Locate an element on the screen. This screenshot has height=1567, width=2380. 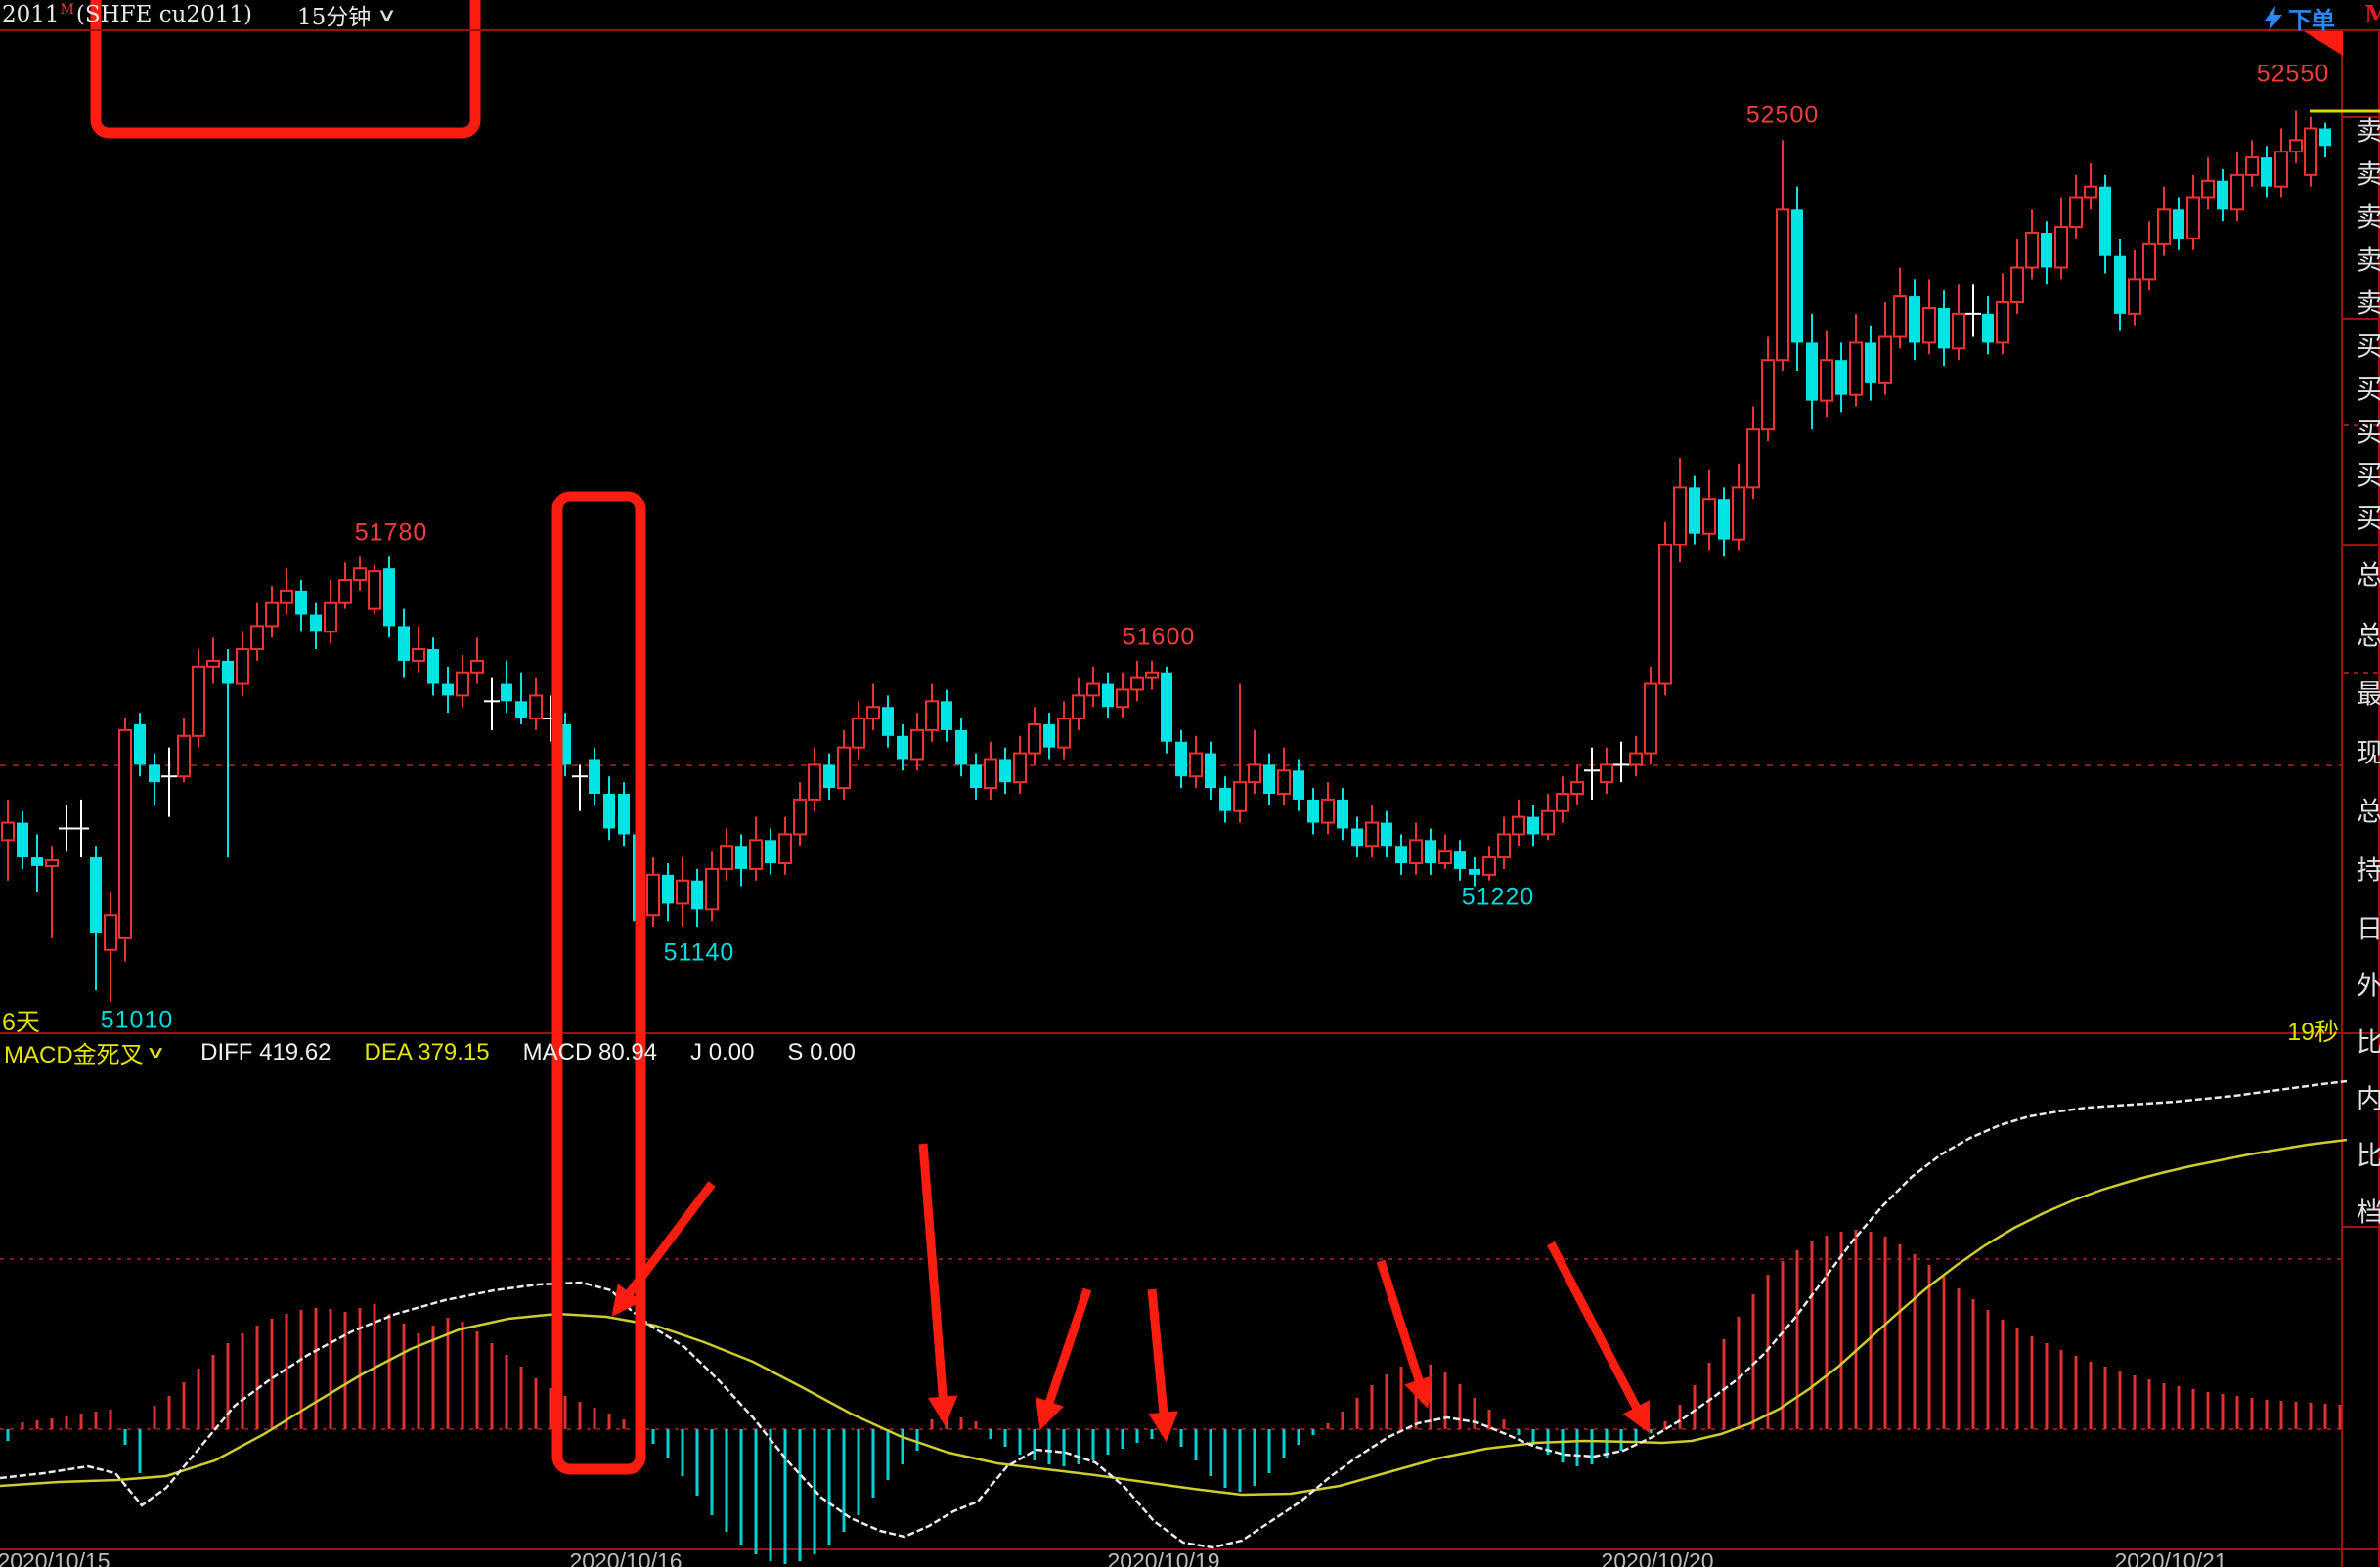
place-order-label: 下单 is located at coordinates (2311, 21).